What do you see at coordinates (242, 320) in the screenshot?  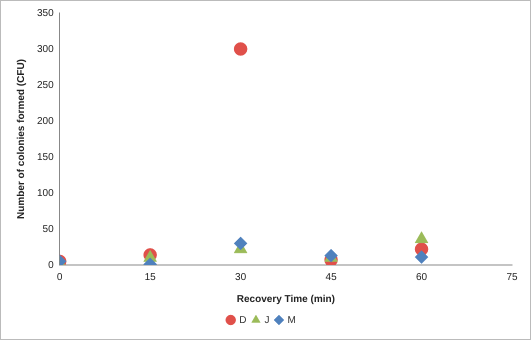 I see `legend-label: D` at bounding box center [242, 320].